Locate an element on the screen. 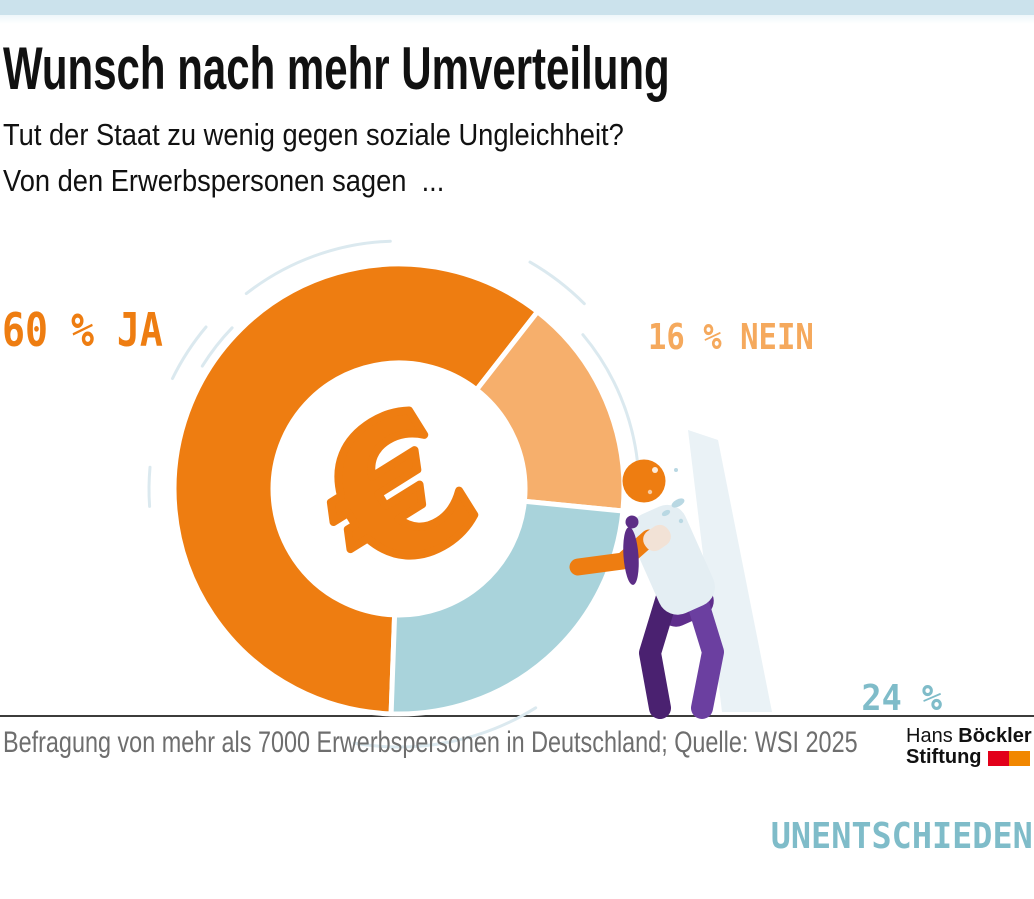  person-head is located at coordinates (644, 481).